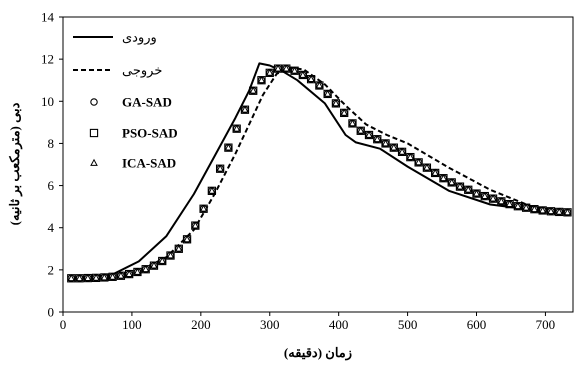  I want to click on legend-label: PSO-SAD, so click(150, 133).